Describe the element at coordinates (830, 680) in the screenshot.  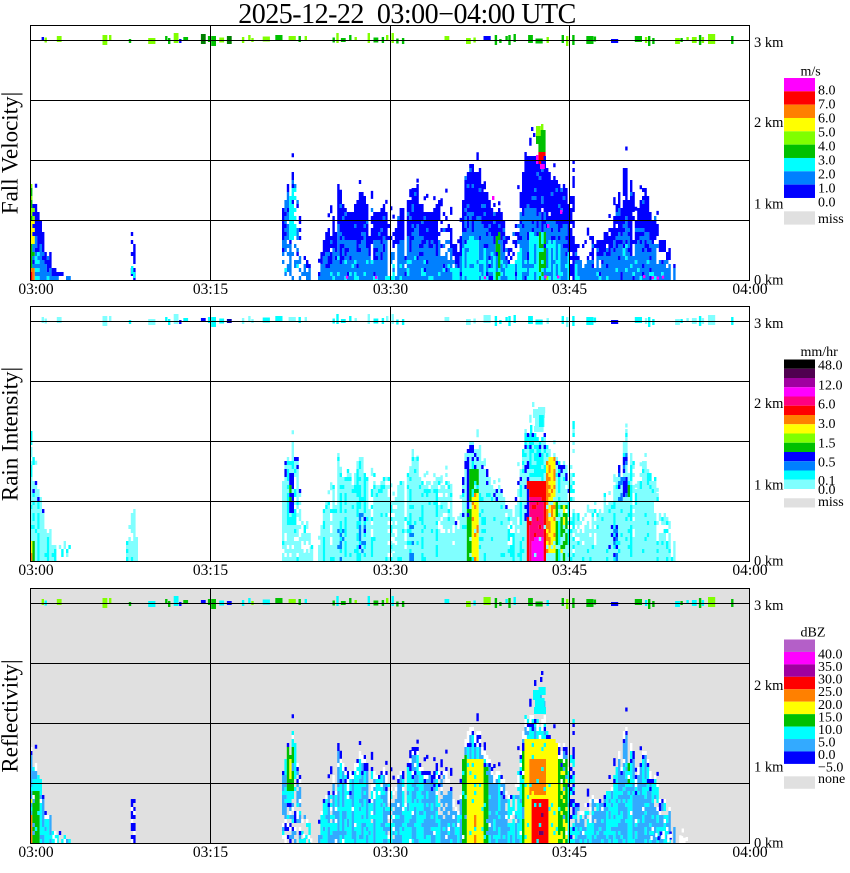
I see `svg-text: 30.0` at that location.